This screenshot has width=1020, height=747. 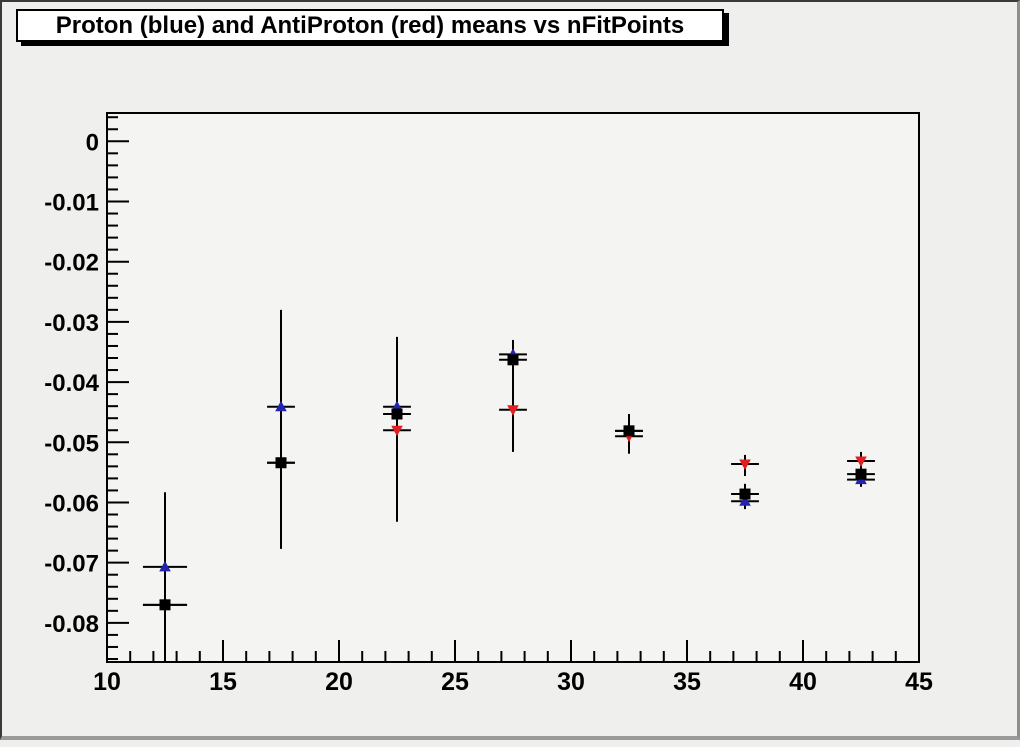 What do you see at coordinates (71, 624) in the screenshot?
I see `y-tick-label: -0.08` at bounding box center [71, 624].